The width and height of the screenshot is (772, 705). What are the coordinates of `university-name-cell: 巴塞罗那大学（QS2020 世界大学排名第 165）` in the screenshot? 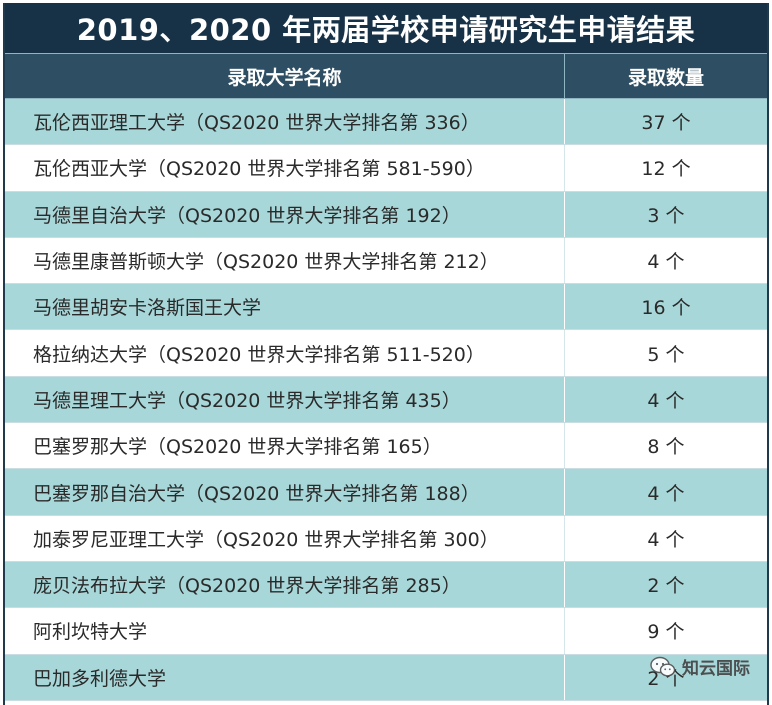 It's located at (285, 446).